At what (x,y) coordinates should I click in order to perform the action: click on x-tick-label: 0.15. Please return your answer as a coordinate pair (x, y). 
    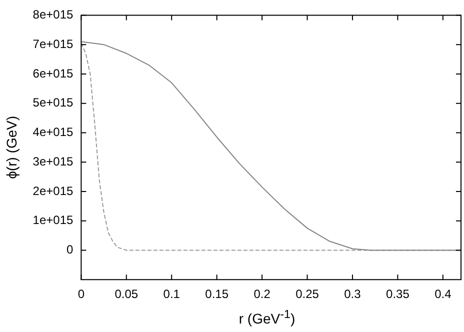
    Looking at the image, I should click on (217, 294).